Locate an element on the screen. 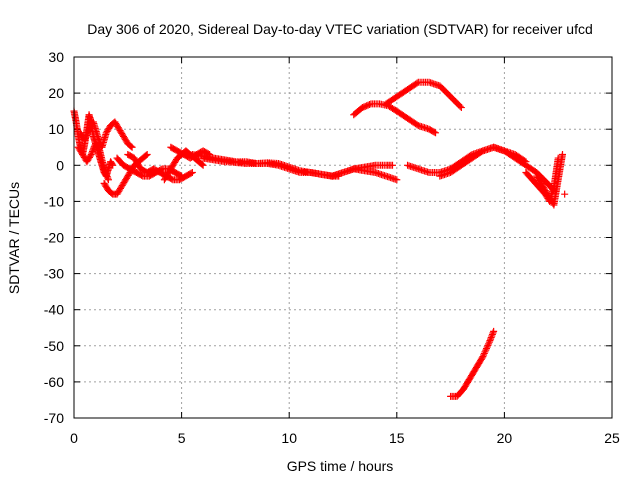  y-tick-label: -70 is located at coordinates (54, 418).